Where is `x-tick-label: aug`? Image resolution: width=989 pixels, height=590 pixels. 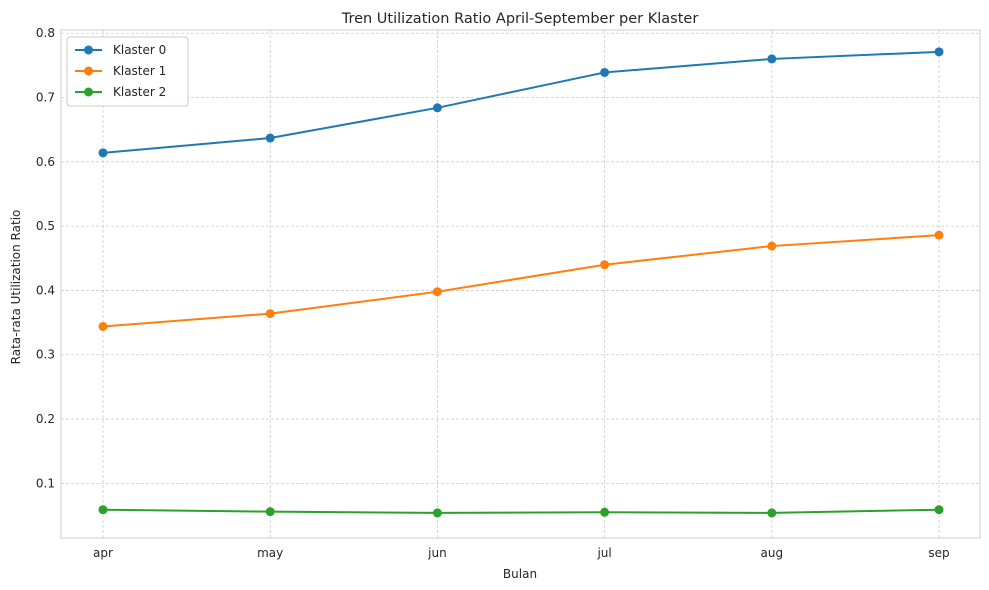
x-tick-label: aug is located at coordinates (772, 553).